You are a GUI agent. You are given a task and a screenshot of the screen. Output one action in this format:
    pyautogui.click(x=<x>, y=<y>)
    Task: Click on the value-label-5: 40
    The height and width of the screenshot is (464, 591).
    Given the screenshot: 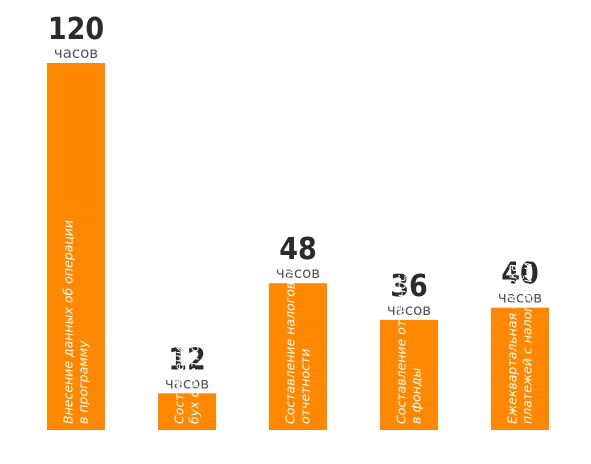 What is the action you would take?
    pyautogui.click(x=520, y=274)
    